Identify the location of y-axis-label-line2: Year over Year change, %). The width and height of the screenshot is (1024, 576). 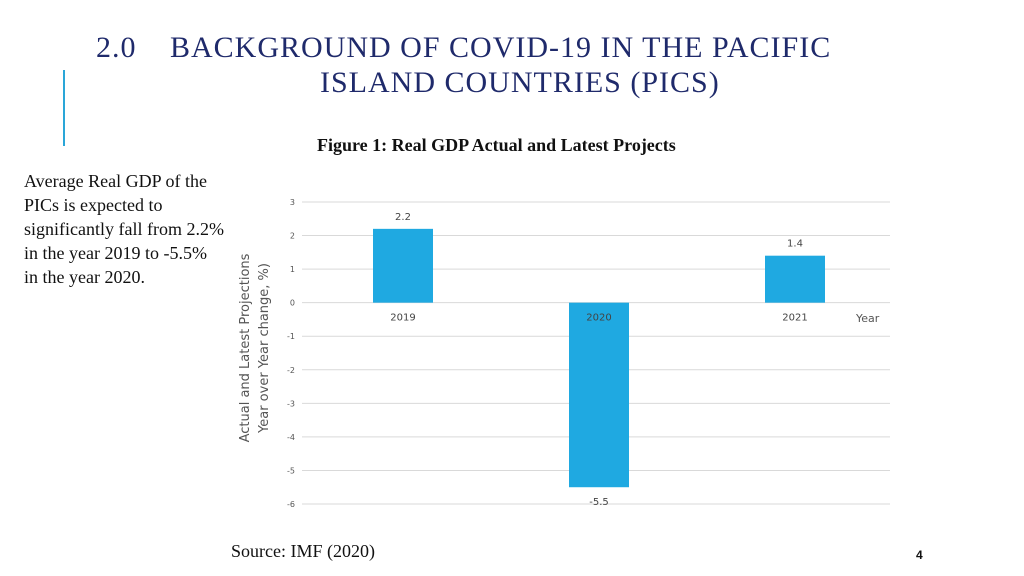
(264, 348).